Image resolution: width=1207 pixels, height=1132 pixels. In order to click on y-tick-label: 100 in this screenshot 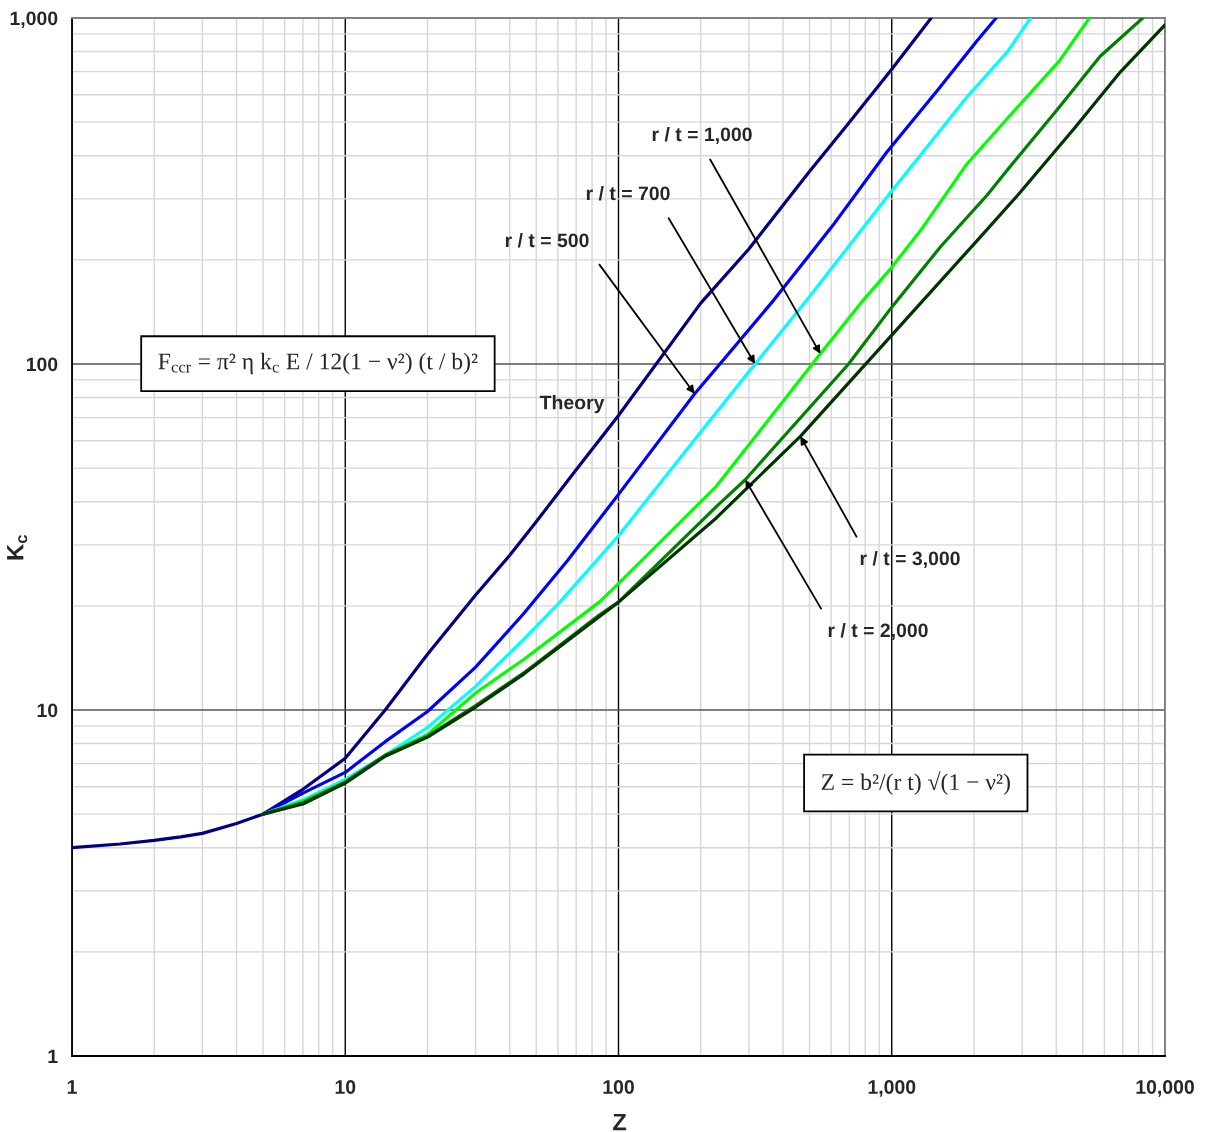, I will do `click(42, 364)`.